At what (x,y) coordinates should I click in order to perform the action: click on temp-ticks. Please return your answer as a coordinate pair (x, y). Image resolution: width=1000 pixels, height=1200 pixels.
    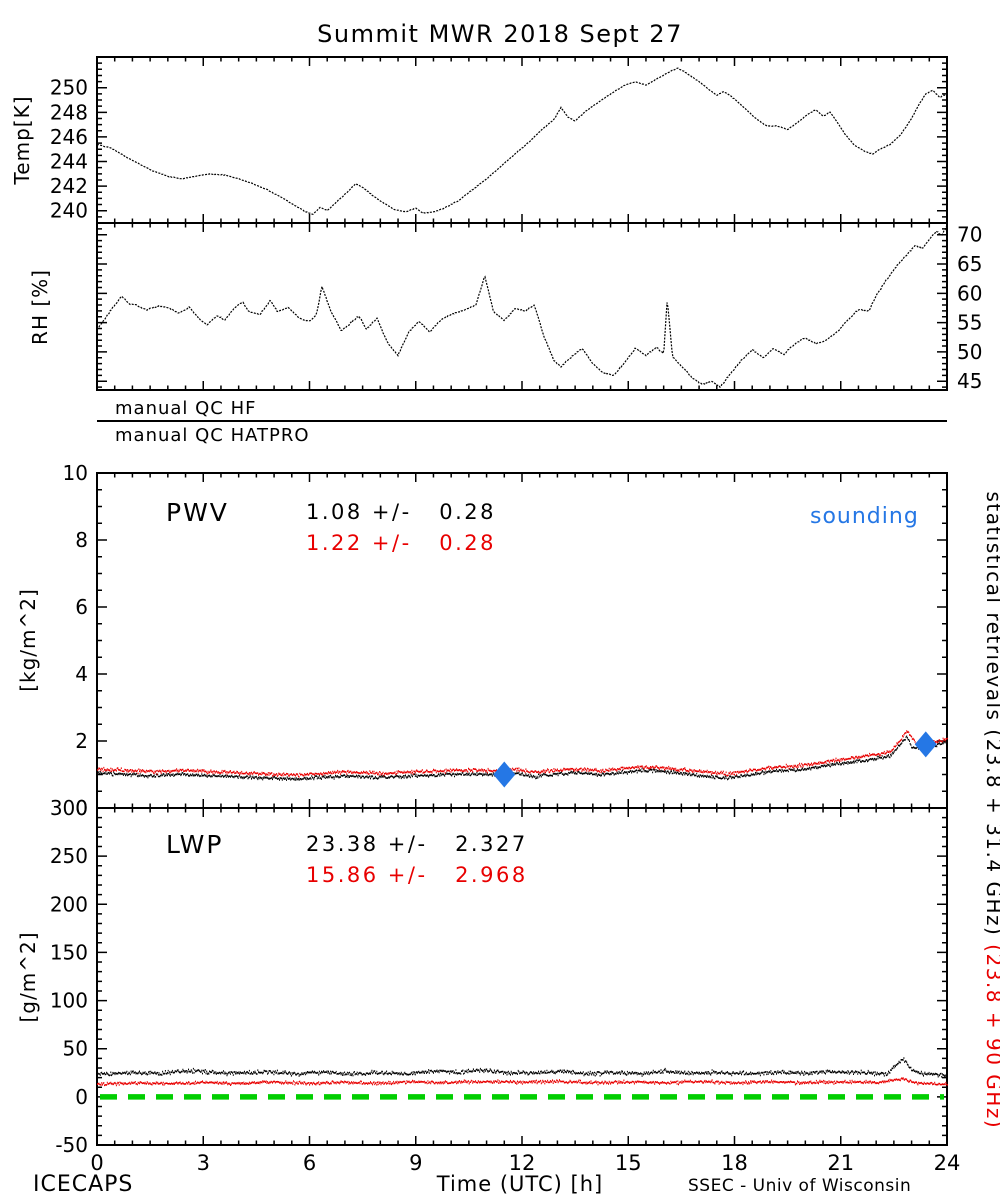
    Looking at the image, I should click on (522, 140).